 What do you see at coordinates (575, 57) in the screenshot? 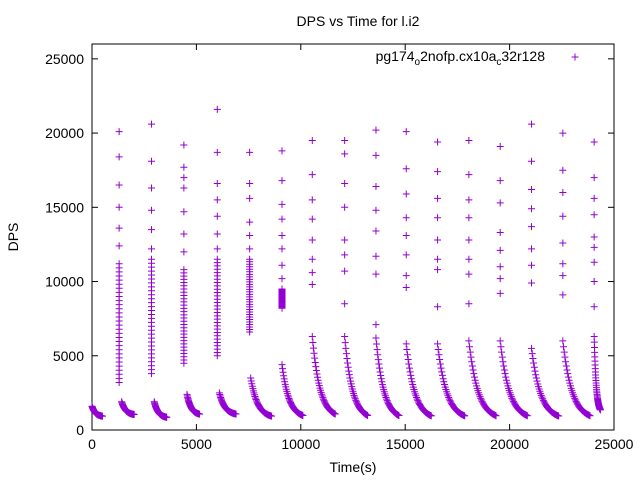
I see `legend-marker` at bounding box center [575, 57].